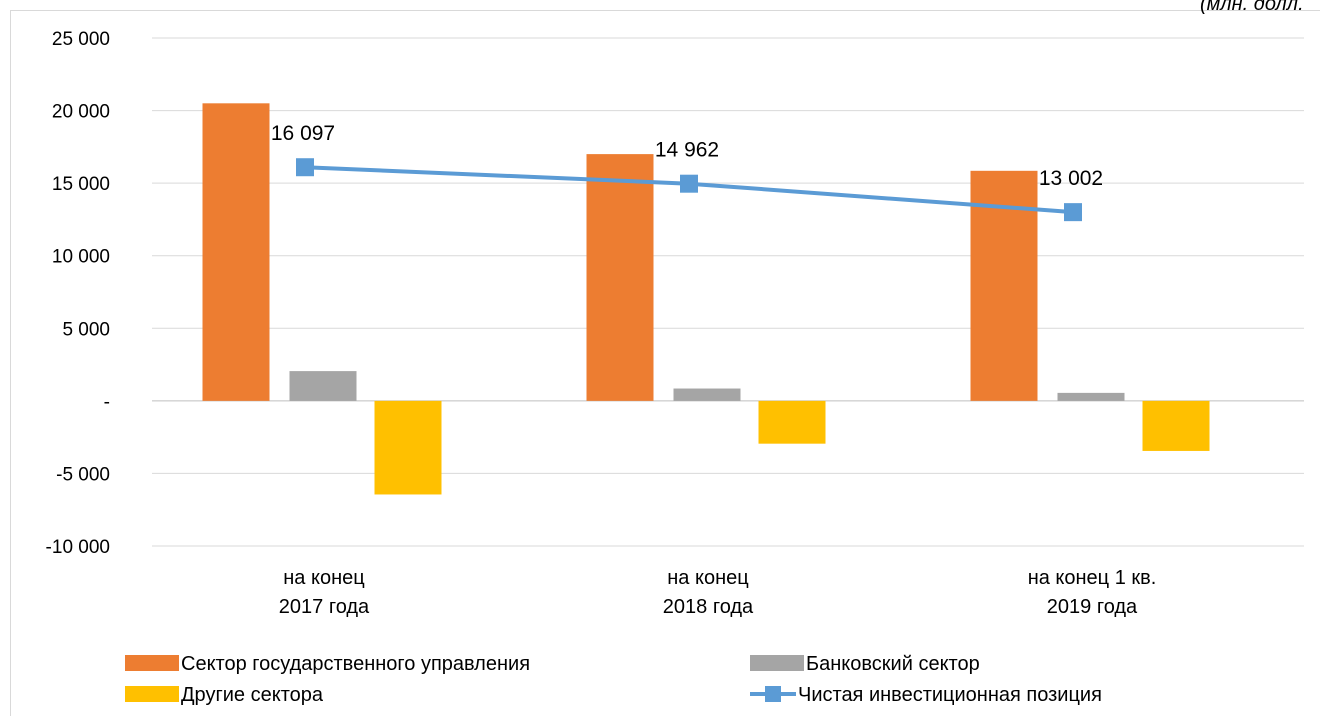 This screenshot has width=1320, height=721. What do you see at coordinates (893, 664) in the screenshot?
I see `legend-label: Банковский сектор` at bounding box center [893, 664].